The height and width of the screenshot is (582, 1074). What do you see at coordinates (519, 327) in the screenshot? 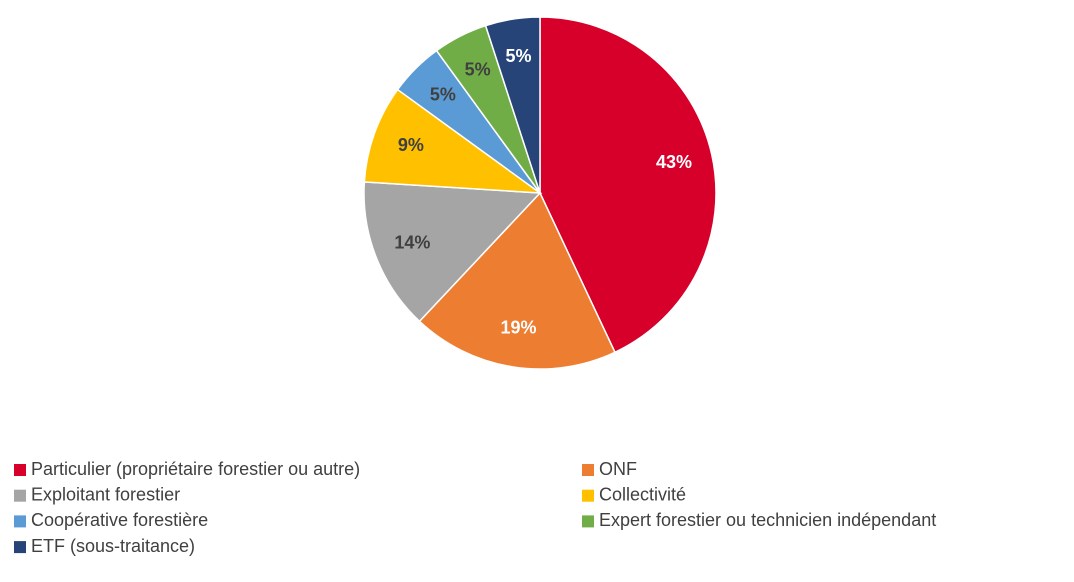
I see `data-label: 19%` at bounding box center [519, 327].